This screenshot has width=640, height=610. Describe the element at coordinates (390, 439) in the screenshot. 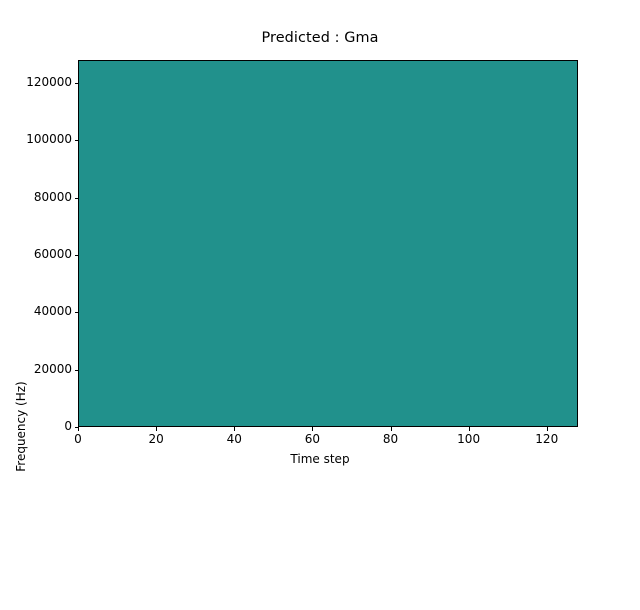

I see `x-tick-label: 80` at that location.